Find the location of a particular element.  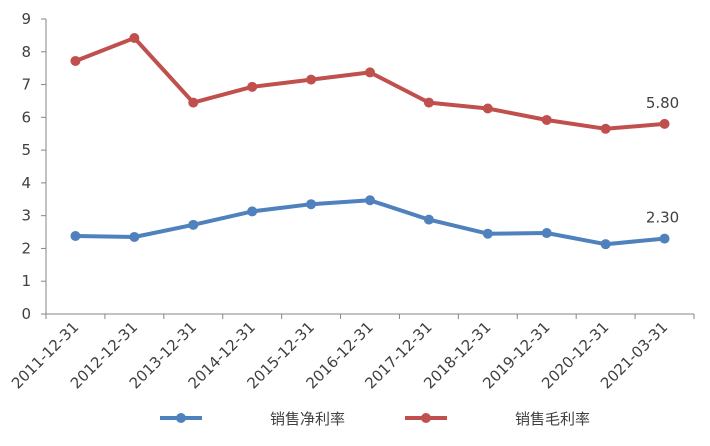

y-tick-label: 6 is located at coordinates (26, 117).